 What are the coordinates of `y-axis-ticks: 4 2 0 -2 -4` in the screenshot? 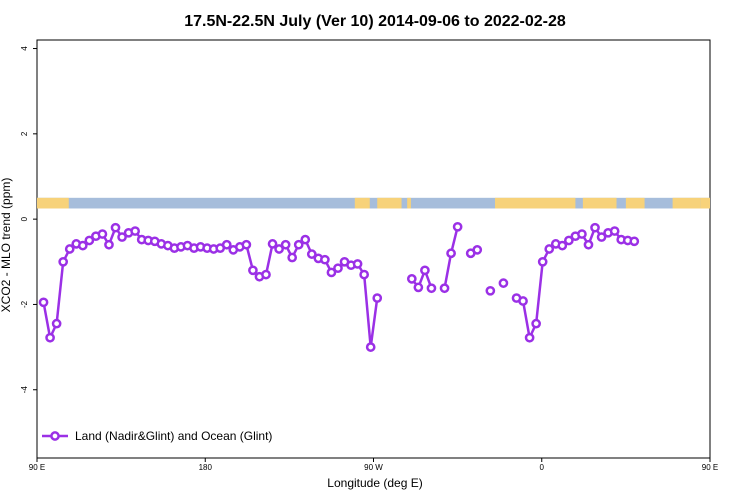 It's located at (28, 220).